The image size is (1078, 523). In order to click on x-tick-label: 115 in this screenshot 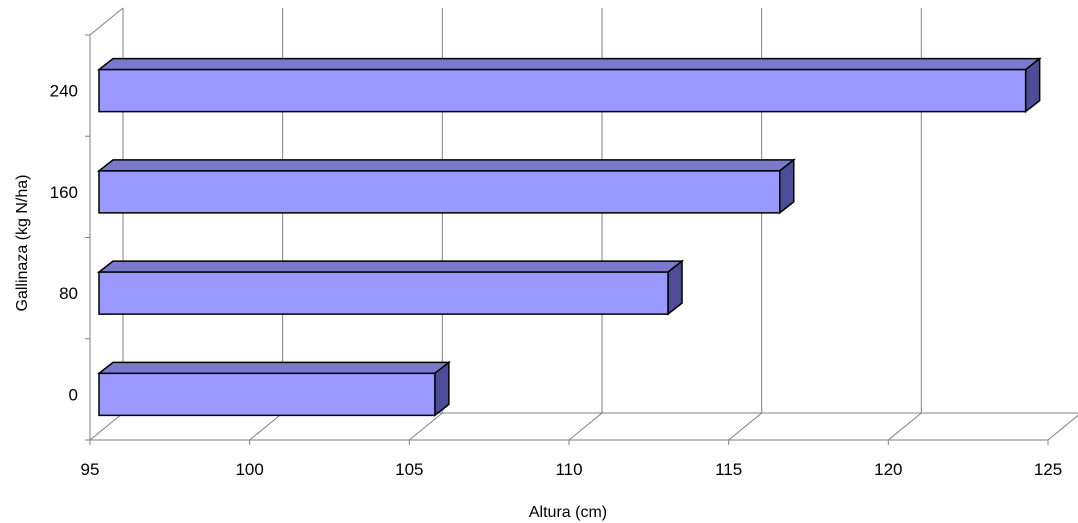, I will do `click(728, 469)`.